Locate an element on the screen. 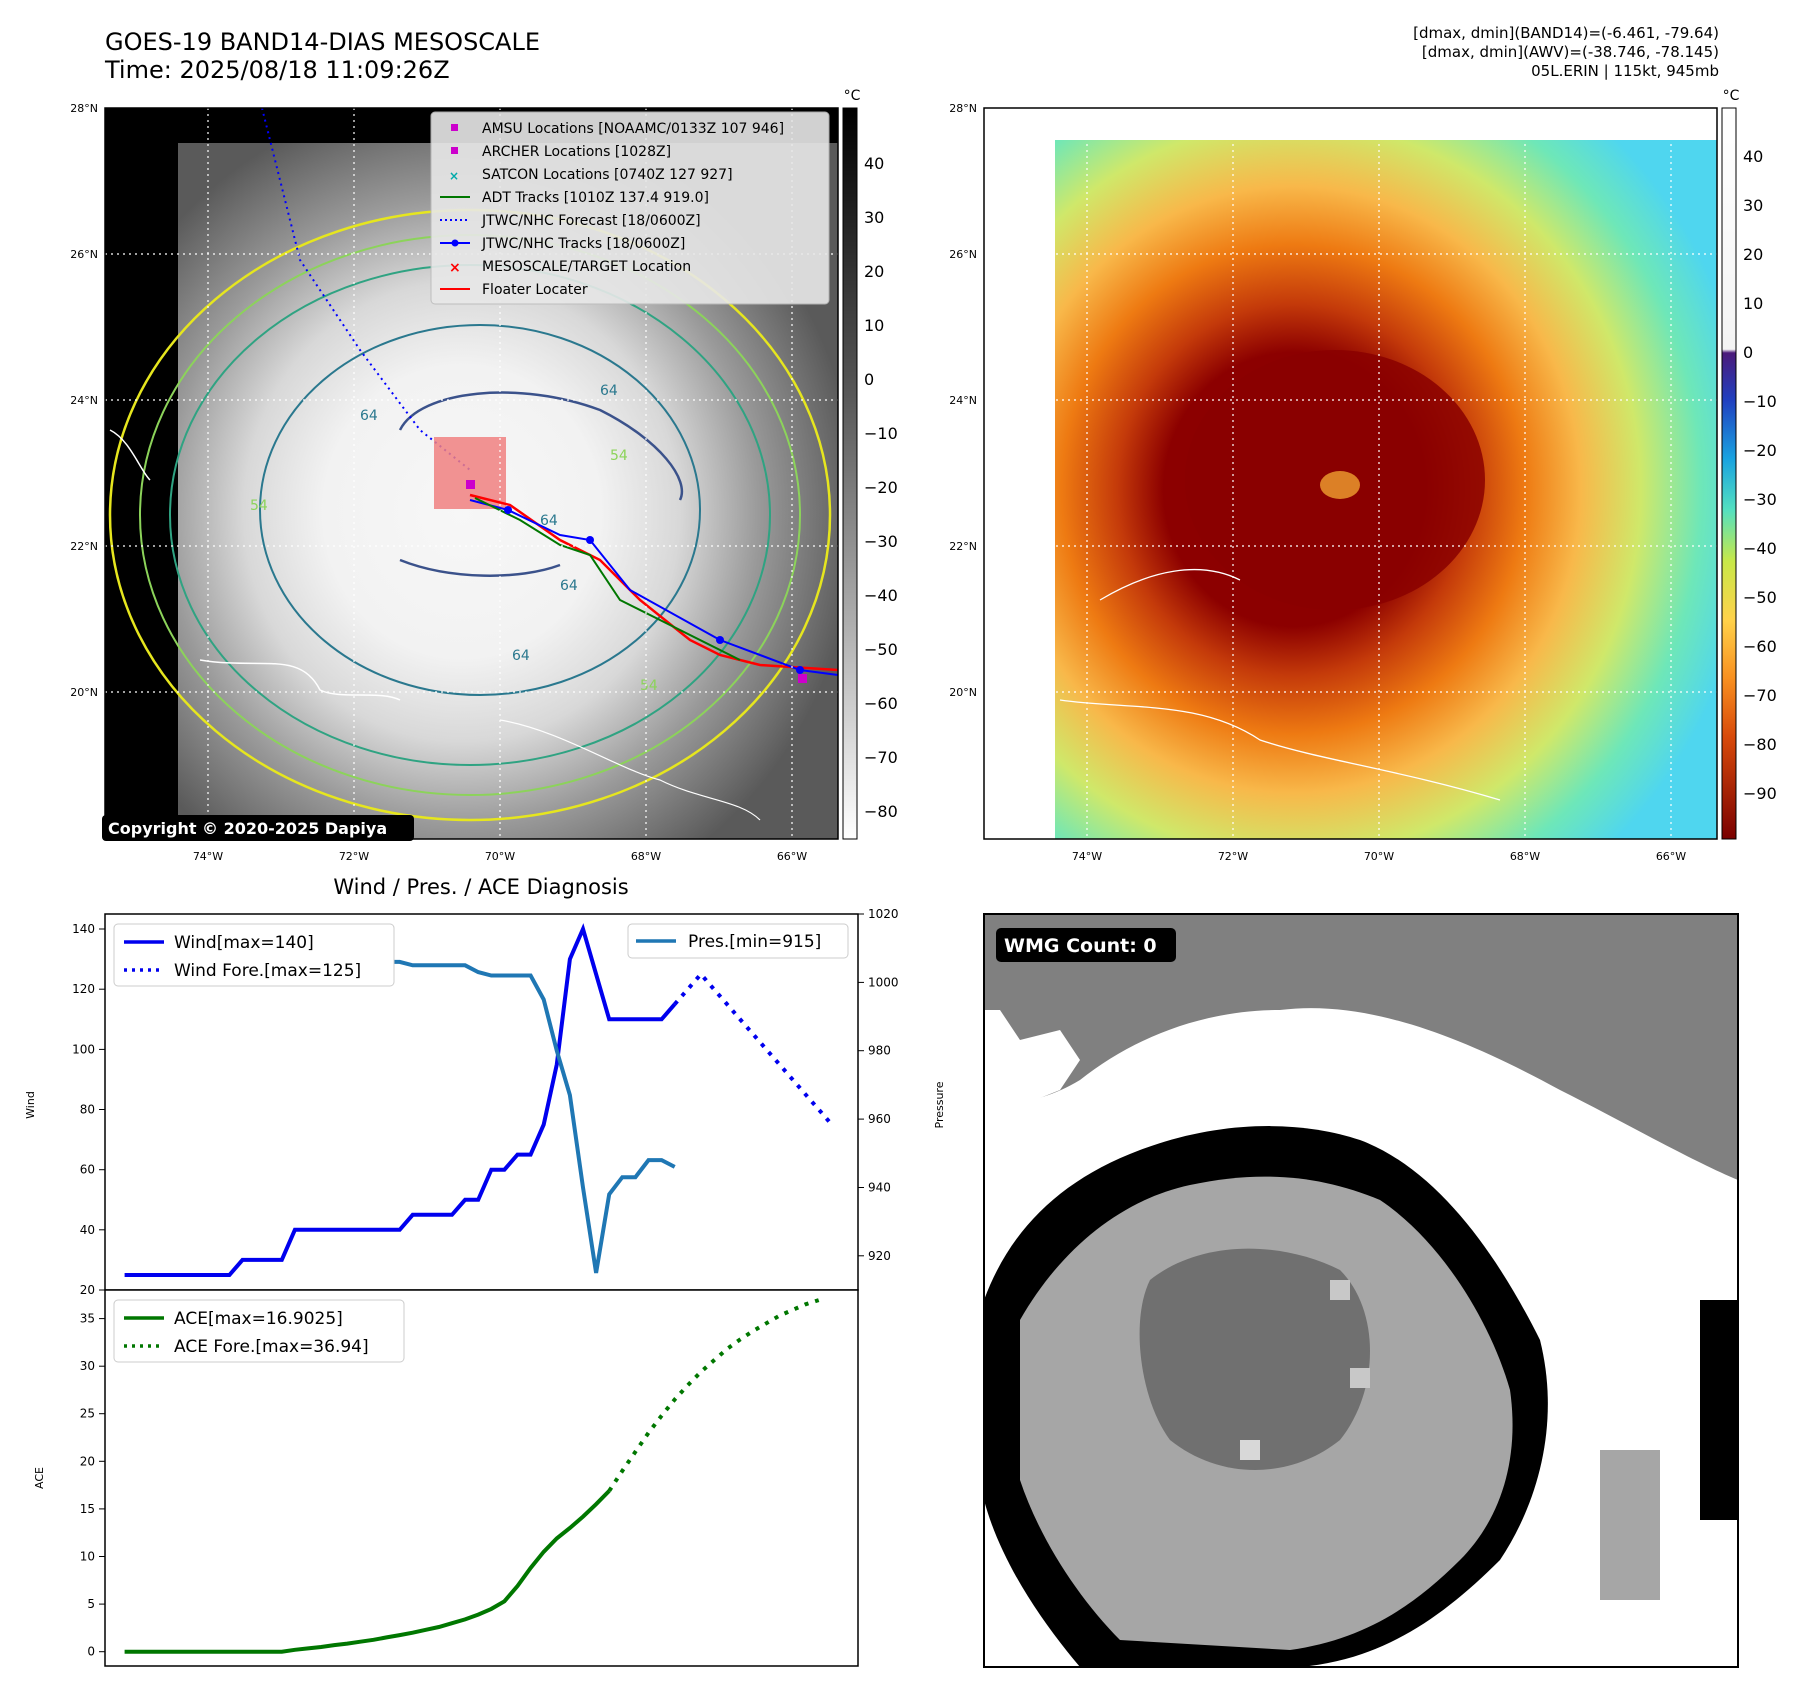 Image resolution: width=1797 pixels, height=1696 pixels. pres-ytick: 1020 is located at coordinates (883, 914).